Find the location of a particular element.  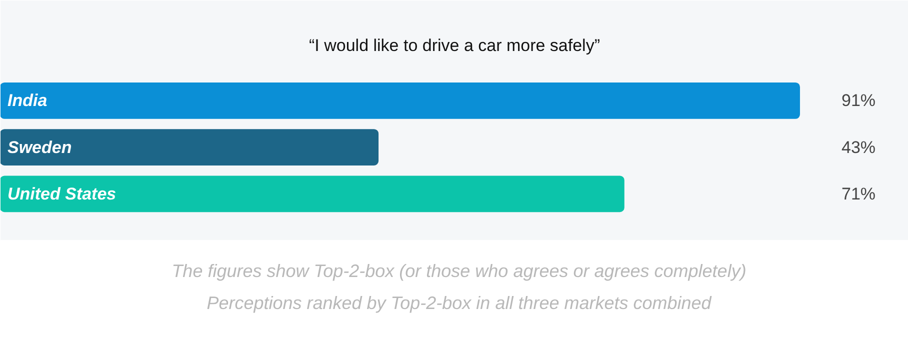

data-label: 71% is located at coordinates (858, 194).